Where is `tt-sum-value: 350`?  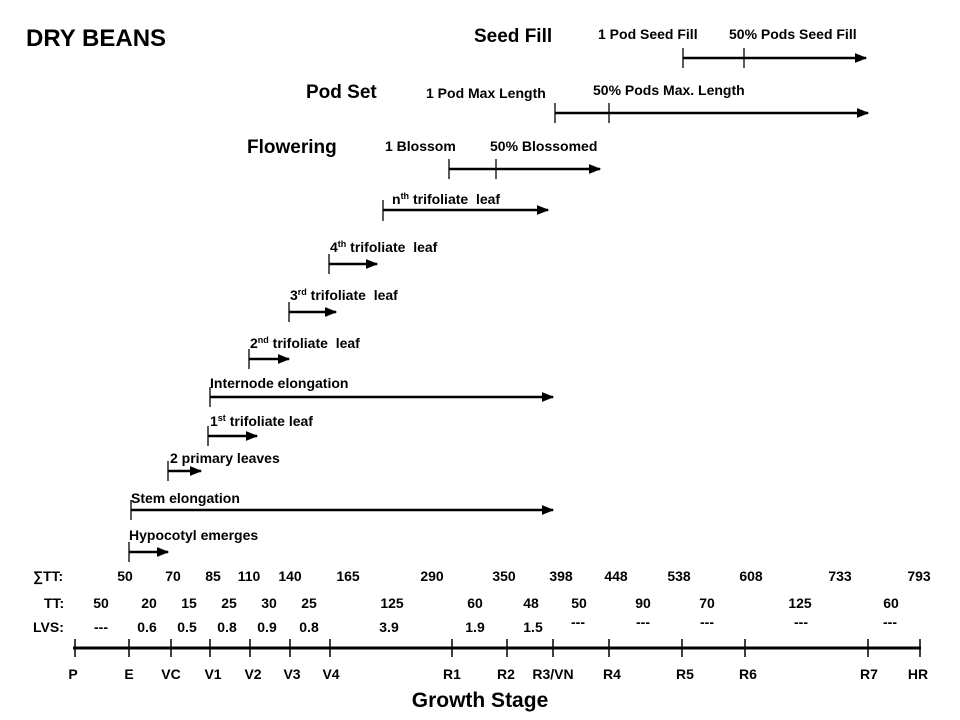 tt-sum-value: 350 is located at coordinates (504, 576).